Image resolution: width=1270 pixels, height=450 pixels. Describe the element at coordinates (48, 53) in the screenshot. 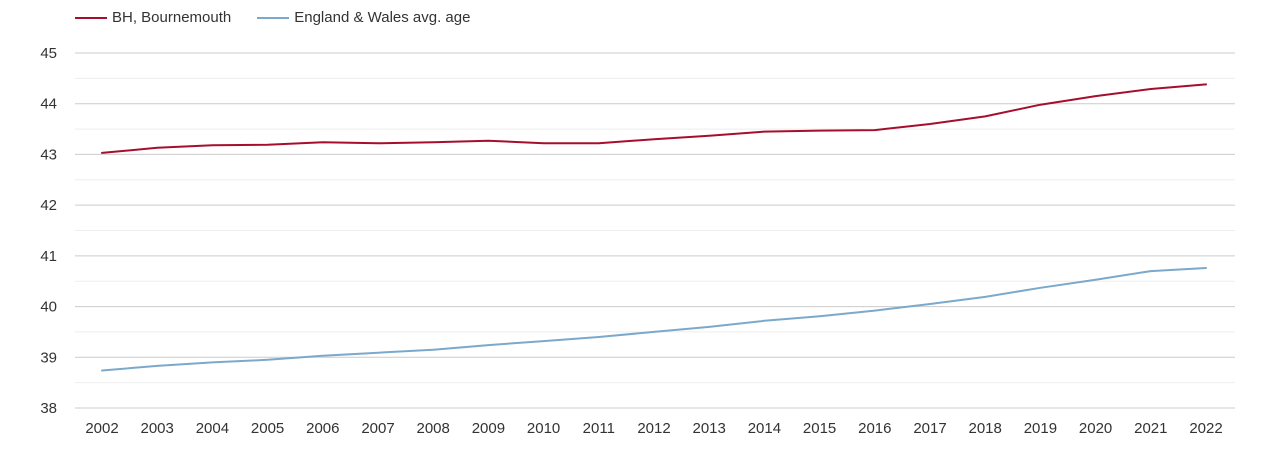

I see `y-tick-label: 45` at that location.